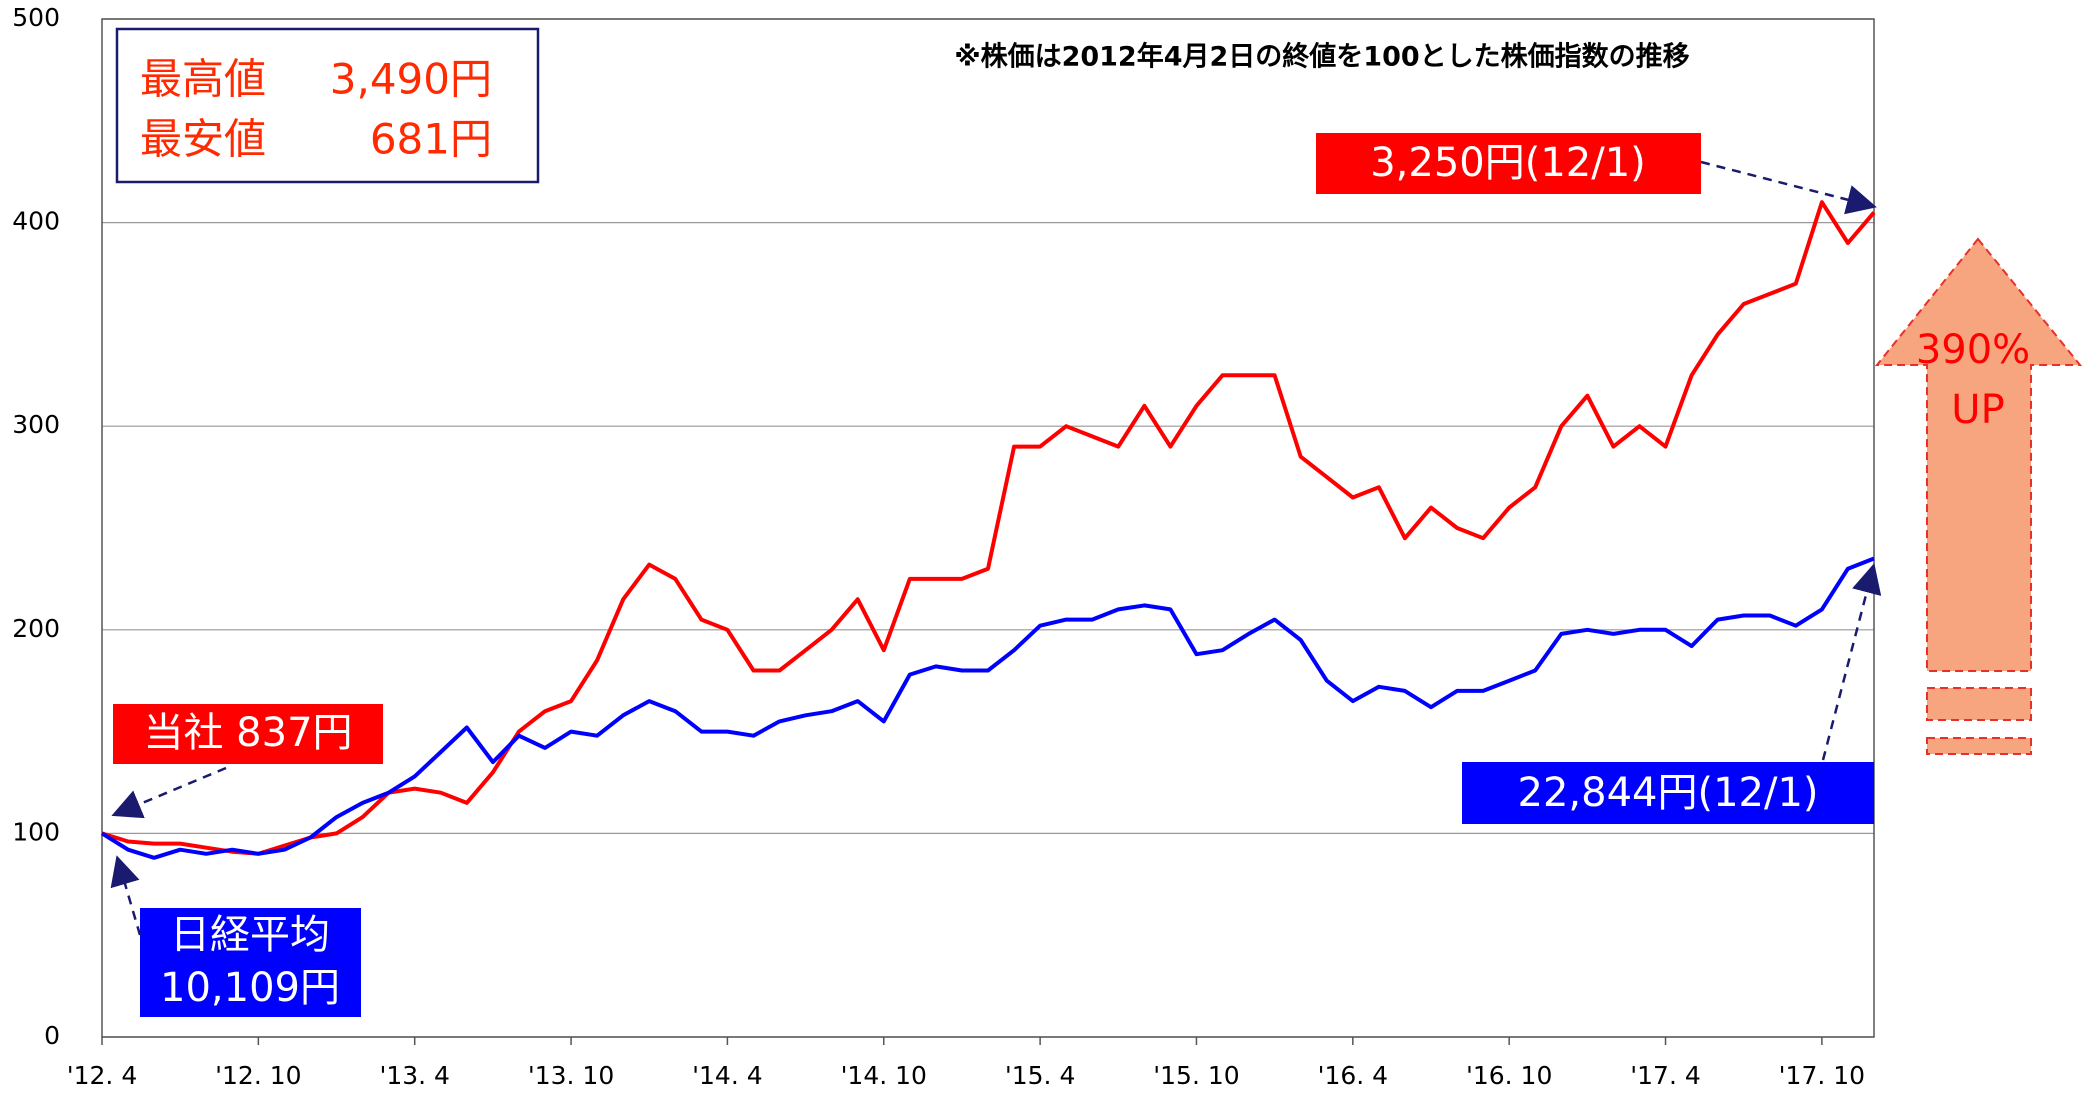 The image size is (2084, 1098). What do you see at coordinates (1321, 57) in the screenshot?
I see `note: ※株価は2012年4月2日の終値を100とした株価指数の推移` at bounding box center [1321, 57].